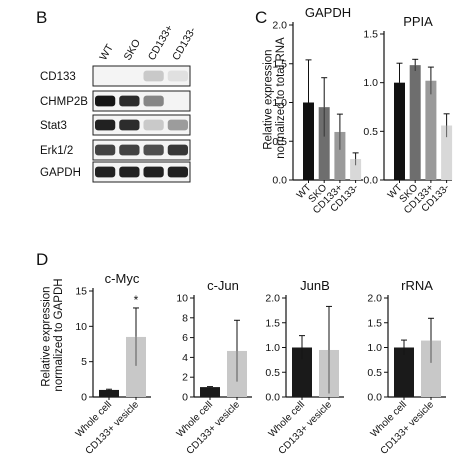 The width and height of the screenshot is (454, 470). Describe the element at coordinates (56, 151) in the screenshot. I see `blot-label-erk1-2: Erk1/2` at that location.